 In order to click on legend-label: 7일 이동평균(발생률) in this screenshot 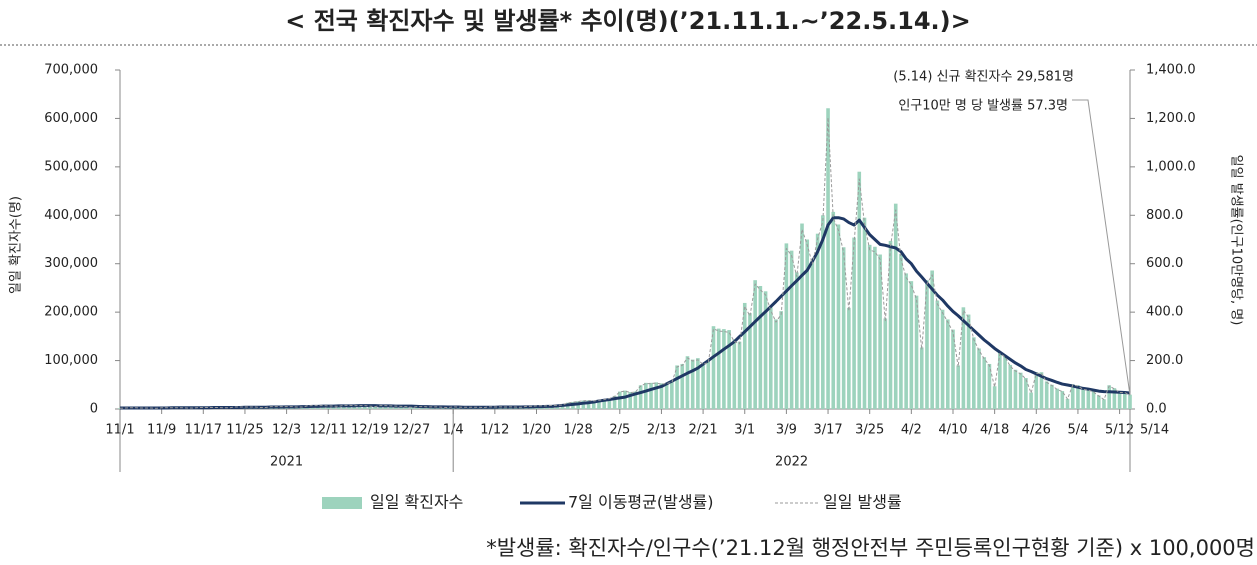, I will do `click(641, 502)`.